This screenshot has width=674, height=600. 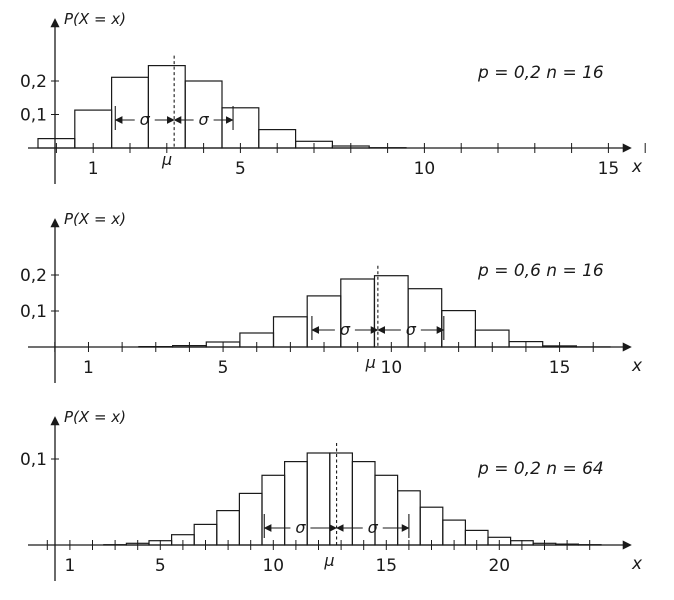 I want to click on params-label: p = 0,2 n = 16, so click(x=540, y=73).